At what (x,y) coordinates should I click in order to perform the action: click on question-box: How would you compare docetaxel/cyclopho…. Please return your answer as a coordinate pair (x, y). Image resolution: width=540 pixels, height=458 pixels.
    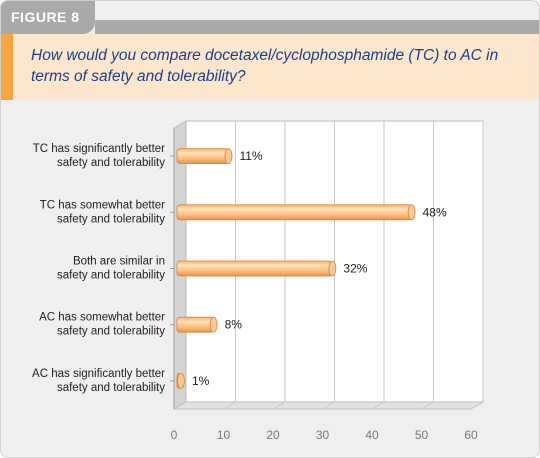
    Looking at the image, I should click on (270, 67).